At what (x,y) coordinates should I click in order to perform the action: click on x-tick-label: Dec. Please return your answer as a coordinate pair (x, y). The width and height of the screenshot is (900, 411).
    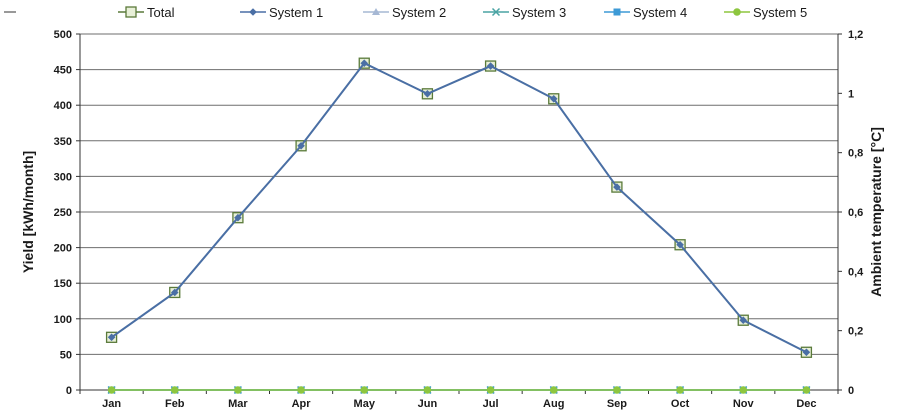
    Looking at the image, I should click on (806, 404).